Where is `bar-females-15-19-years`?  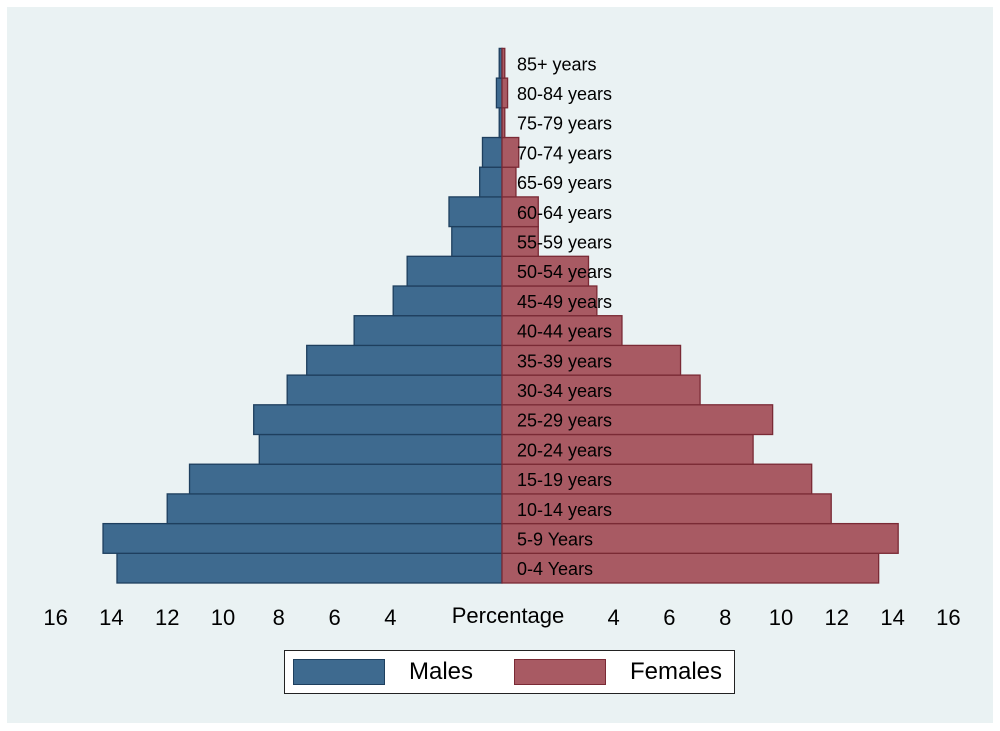
bar-females-15-19-years is located at coordinates (657, 479).